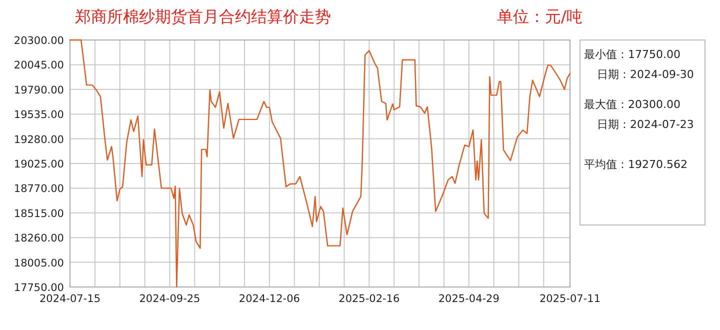 This screenshot has width=720, height=330. What do you see at coordinates (39, 41) in the screenshot?
I see `y-tick-label: 20300.00` at bounding box center [39, 41].